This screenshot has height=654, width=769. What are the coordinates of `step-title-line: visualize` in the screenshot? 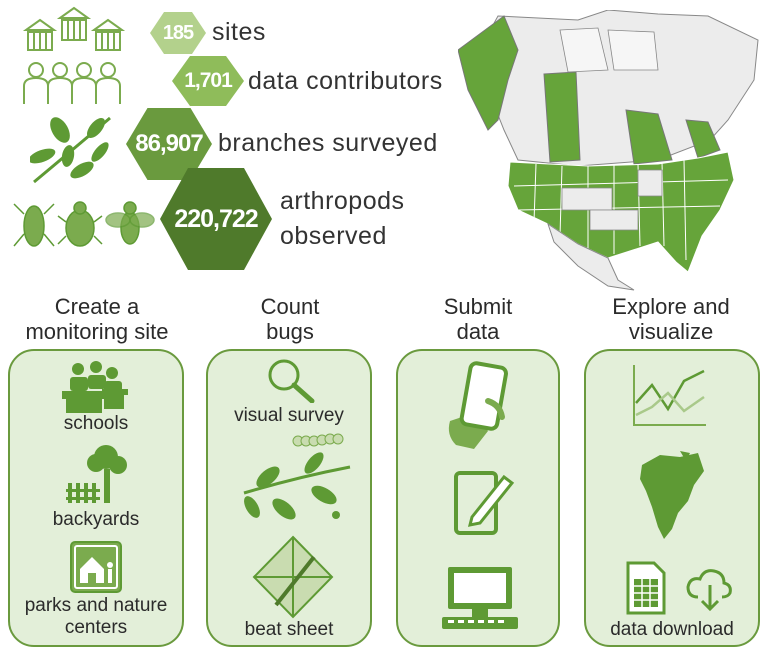 It's located at (671, 331).